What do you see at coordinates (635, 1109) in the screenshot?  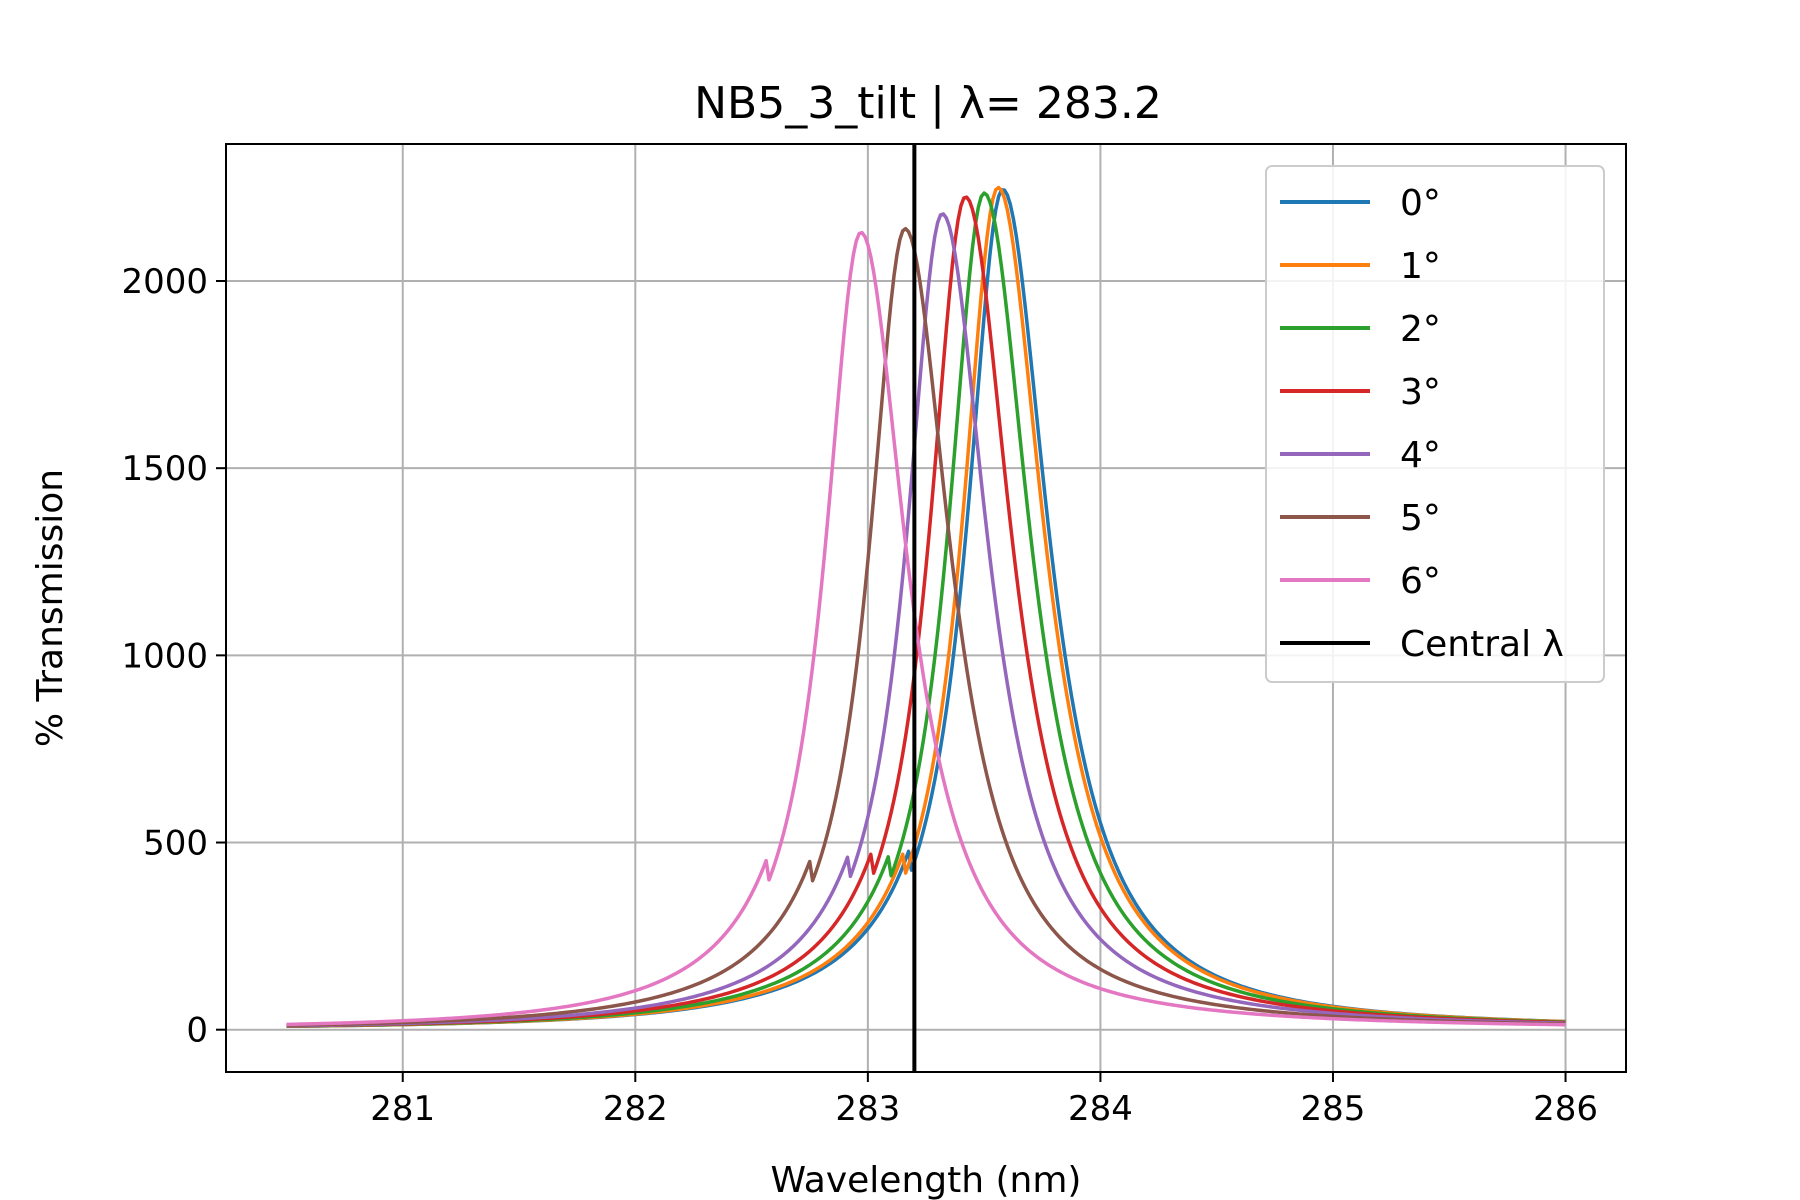 I see `x-tick-label: 282` at bounding box center [635, 1109].